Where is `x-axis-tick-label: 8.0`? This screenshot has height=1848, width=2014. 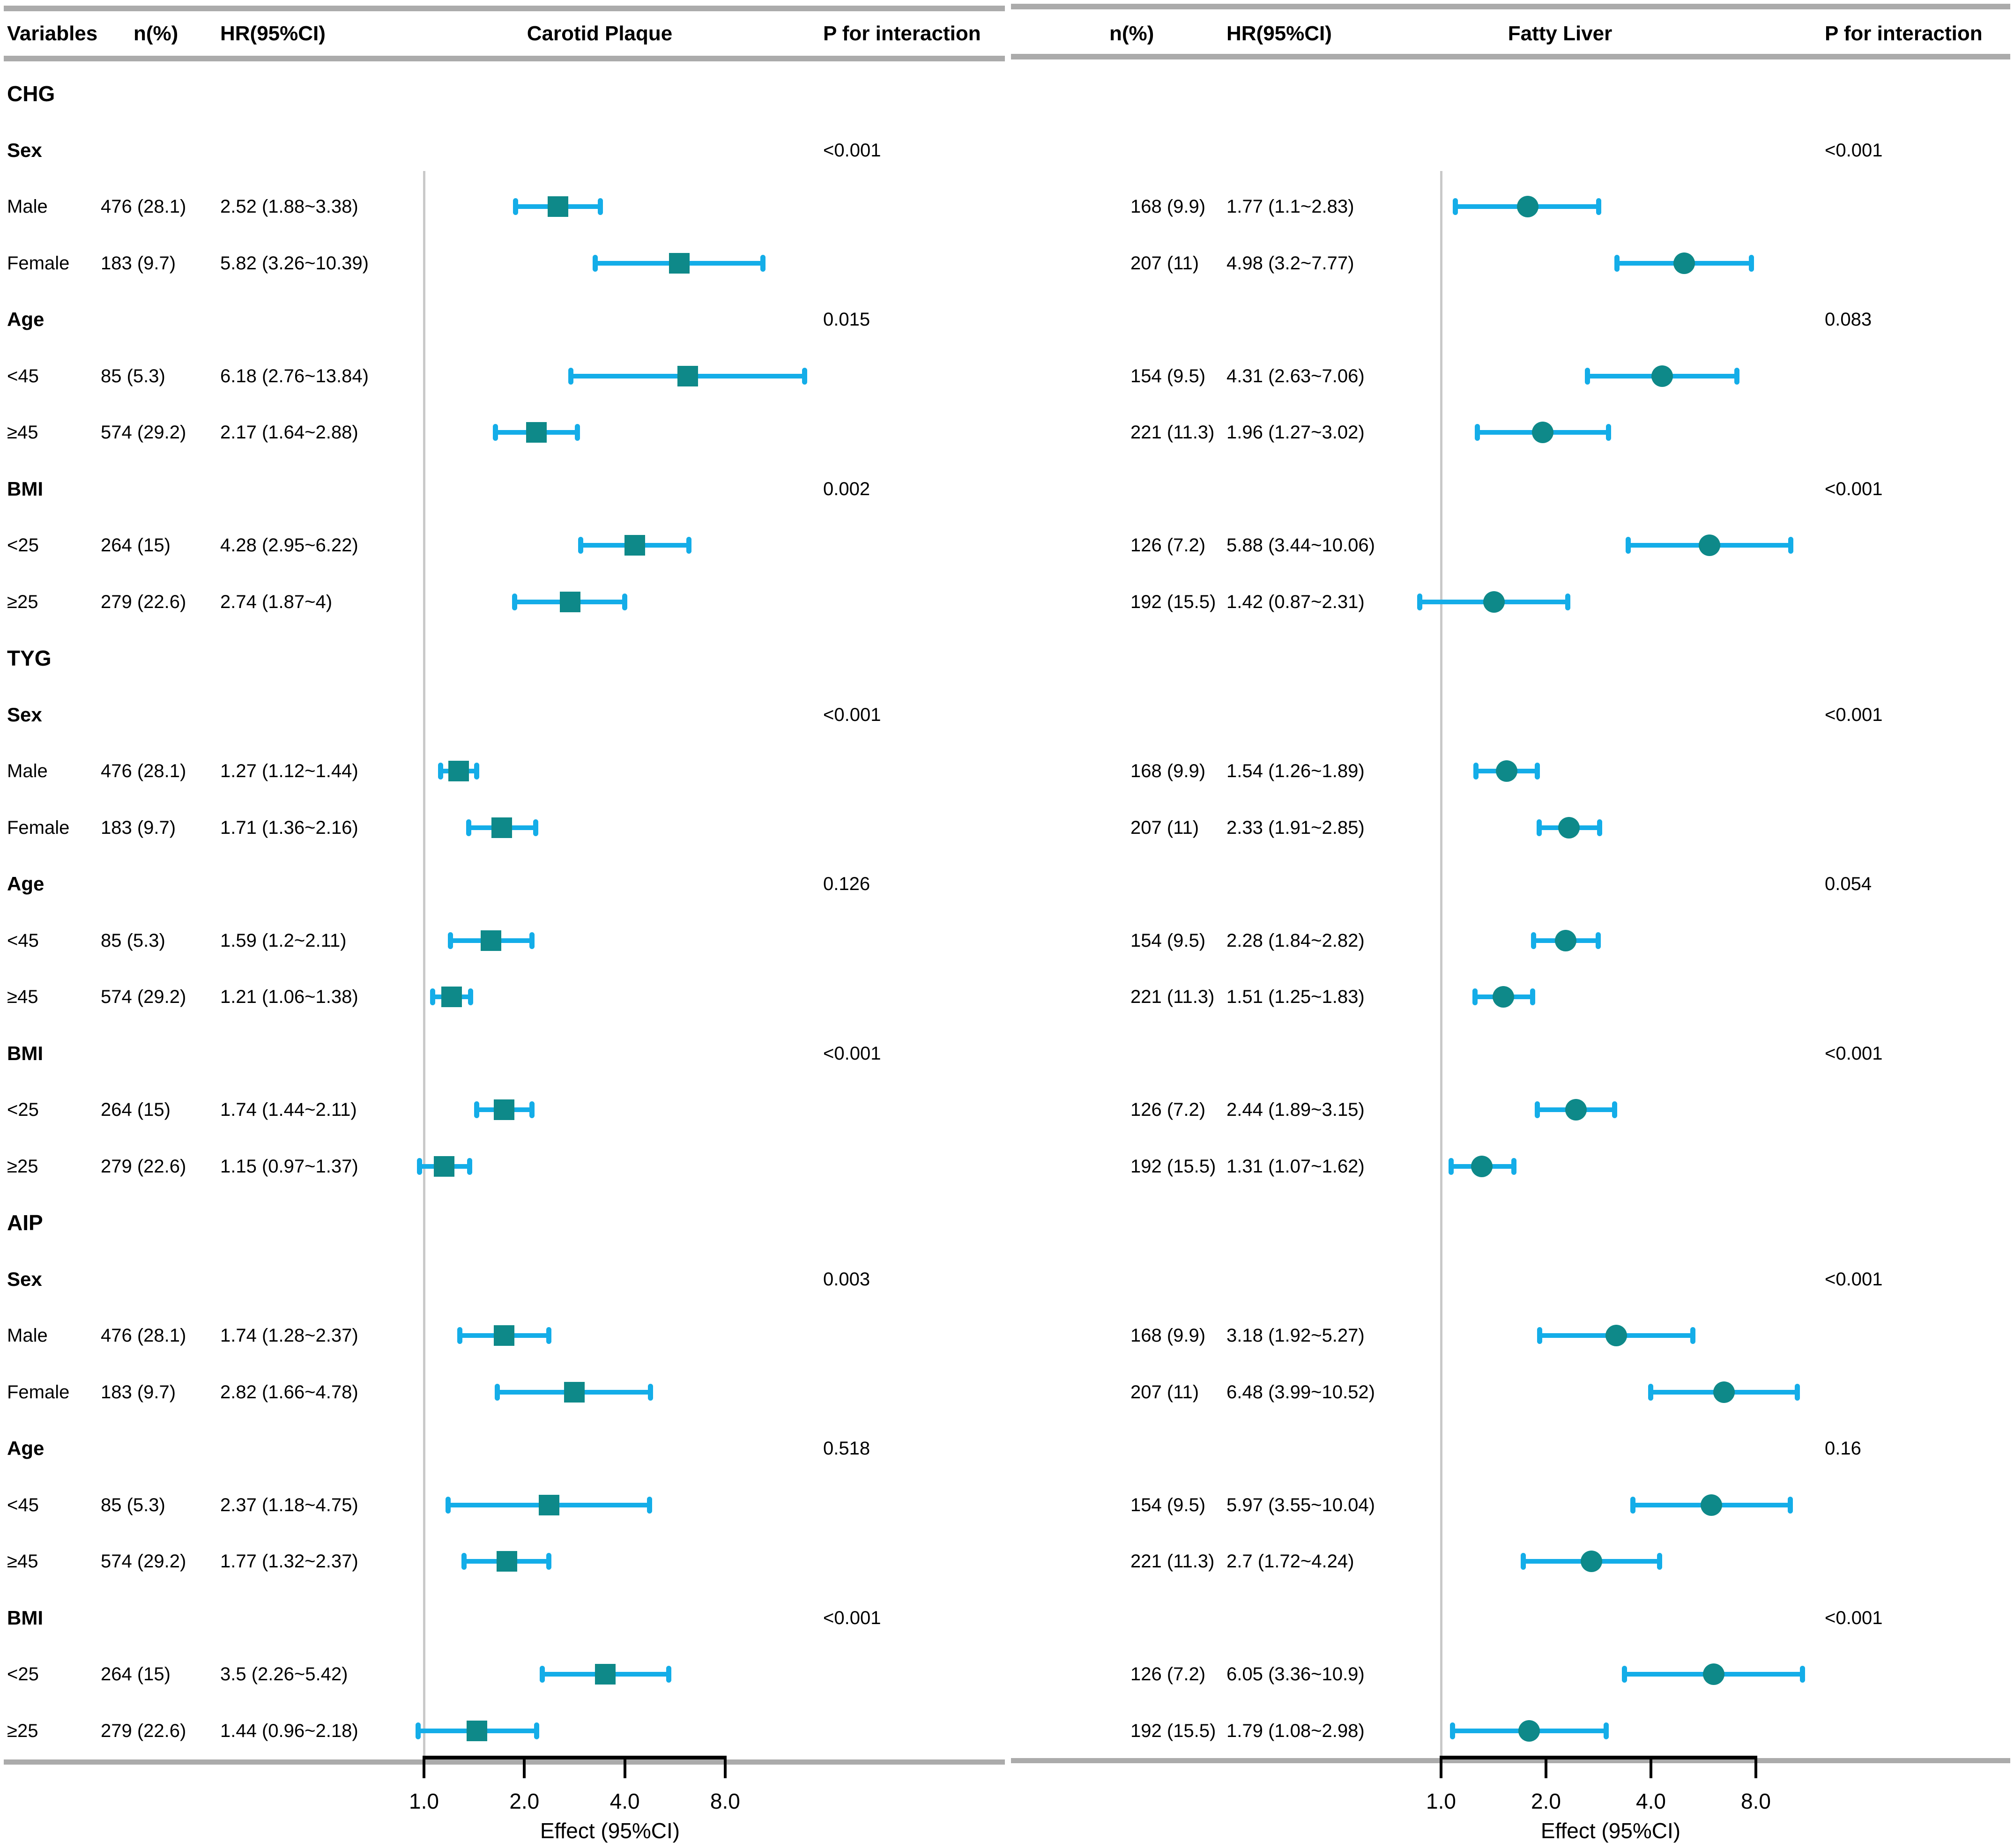 x-axis-tick-label: 8.0 is located at coordinates (1756, 1801).